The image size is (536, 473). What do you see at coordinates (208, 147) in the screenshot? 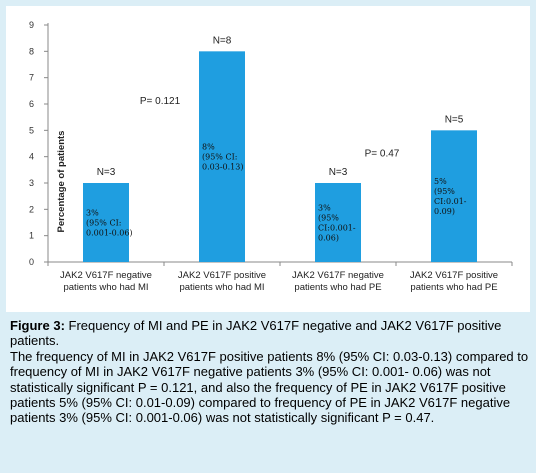
I see `bar-data-label: 8%` at bounding box center [208, 147].